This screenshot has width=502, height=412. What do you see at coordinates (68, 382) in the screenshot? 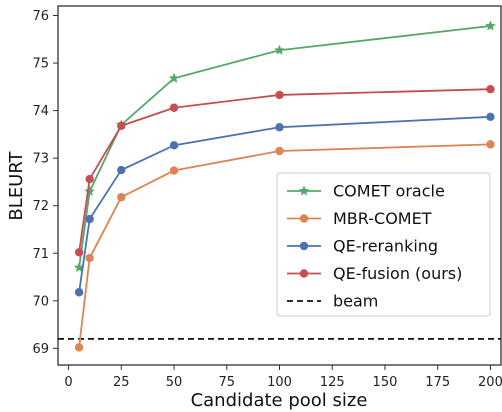
I see `x-tick-label: 0` at bounding box center [68, 382].